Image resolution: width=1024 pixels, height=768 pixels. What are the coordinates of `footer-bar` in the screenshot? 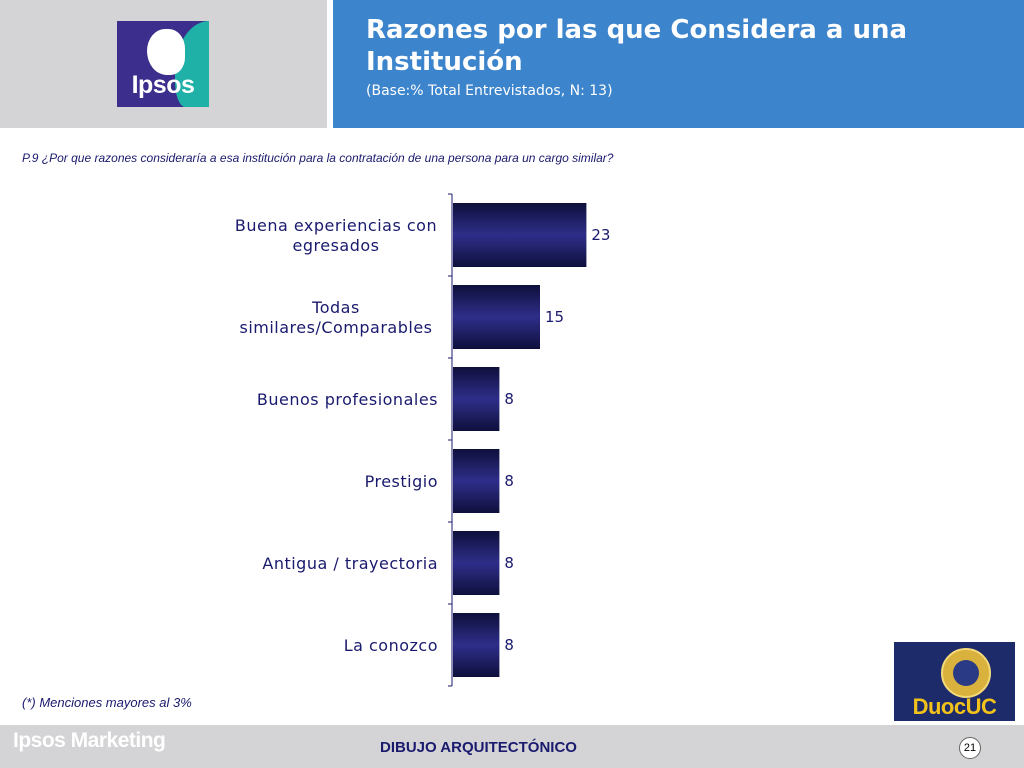 It's located at (512, 746).